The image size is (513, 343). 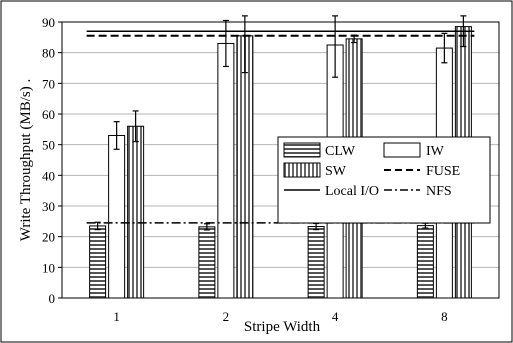 I want to click on legend-swatch-clw, so click(x=302, y=150).